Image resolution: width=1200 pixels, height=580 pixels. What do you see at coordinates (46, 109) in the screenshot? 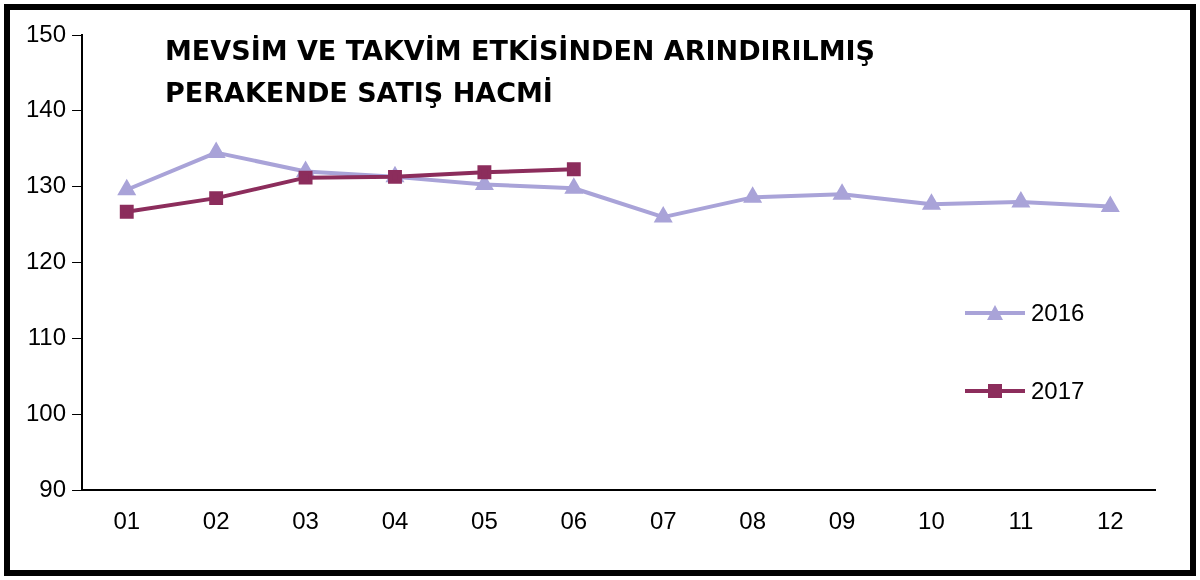
I see `y-tick-label: 140` at bounding box center [46, 109].